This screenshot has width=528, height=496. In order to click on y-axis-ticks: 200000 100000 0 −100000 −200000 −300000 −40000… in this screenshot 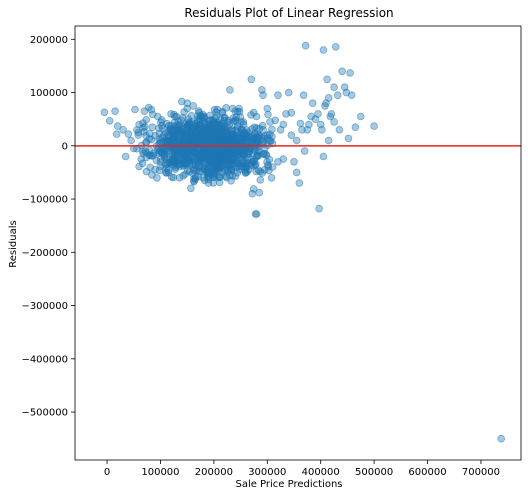, I will do `click(48, 227)`.